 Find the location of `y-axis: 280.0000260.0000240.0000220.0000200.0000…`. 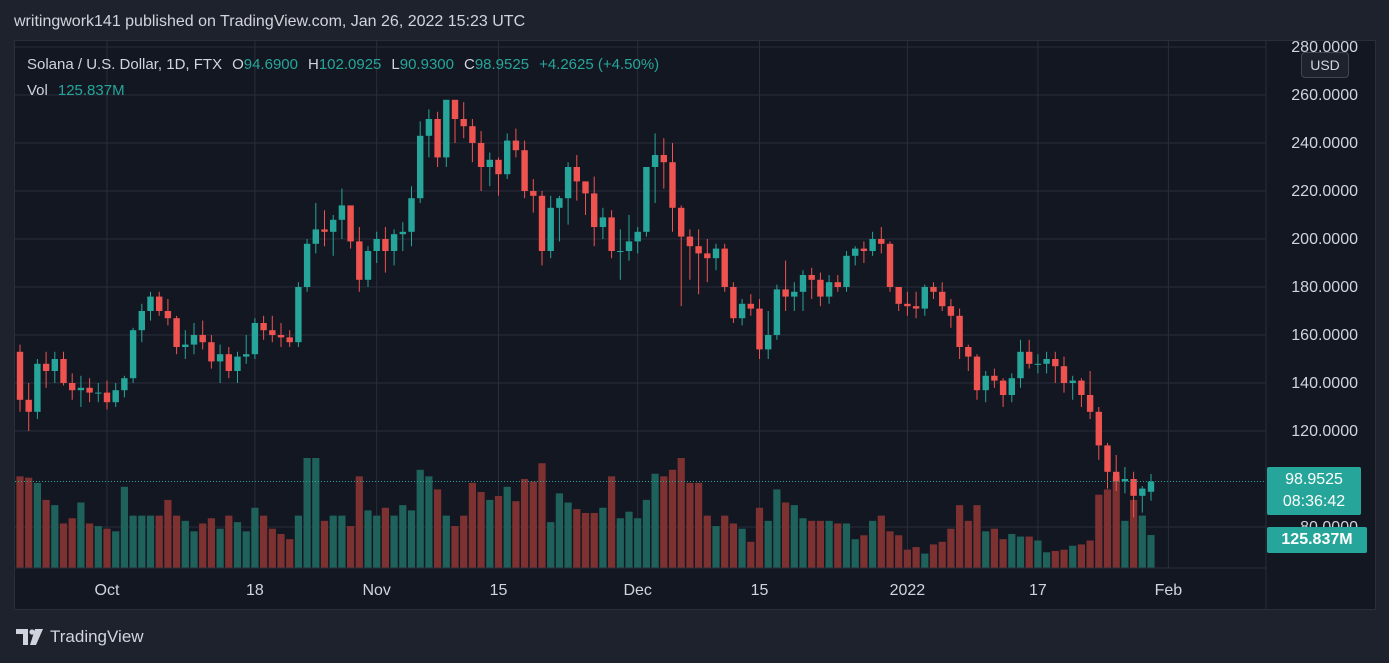

y-axis: 280.0000260.0000240.0000220.0000200.0000… is located at coordinates (1324, 288).